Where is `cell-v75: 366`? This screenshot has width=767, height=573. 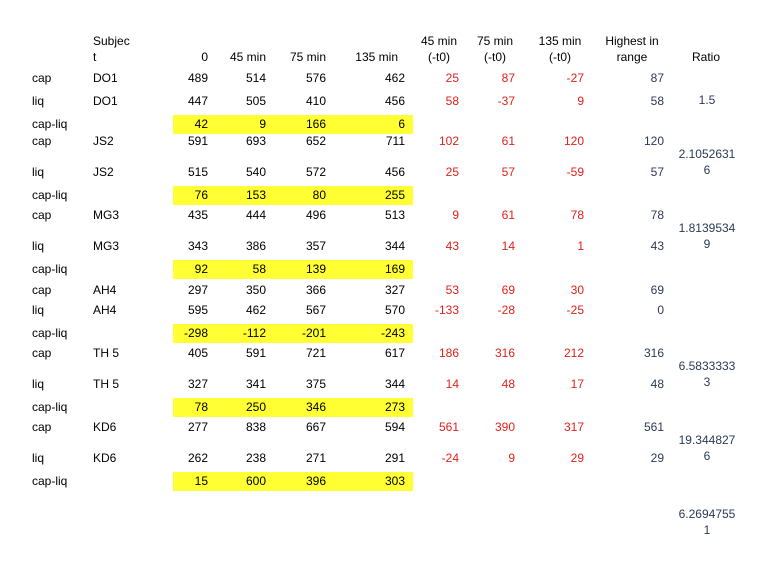 cell-v75: 366 is located at coordinates (315, 290).